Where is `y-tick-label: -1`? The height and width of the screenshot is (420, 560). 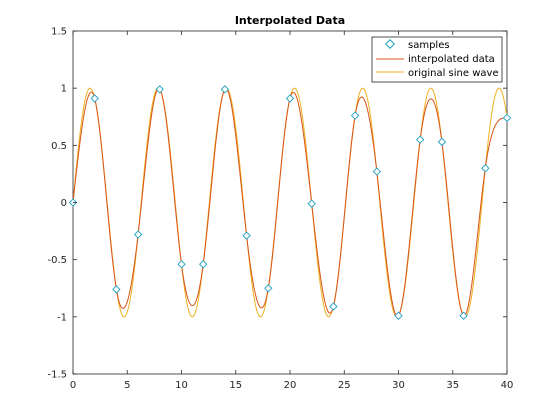 y-tick-label: -1 is located at coordinates (62, 317).